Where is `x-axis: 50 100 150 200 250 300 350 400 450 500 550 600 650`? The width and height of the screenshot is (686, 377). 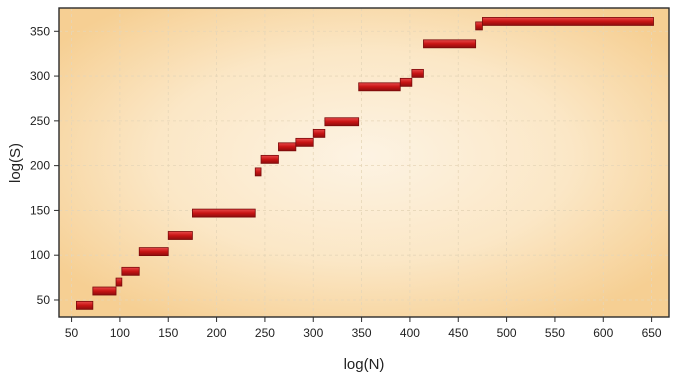
x-axis: 50 100 150 200 250 300 350 400 450 500 550 600 650 is located at coordinates (363, 328).